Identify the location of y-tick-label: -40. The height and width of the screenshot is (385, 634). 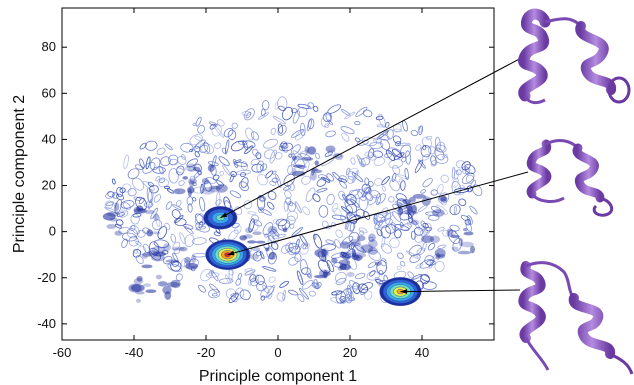
(46, 323).